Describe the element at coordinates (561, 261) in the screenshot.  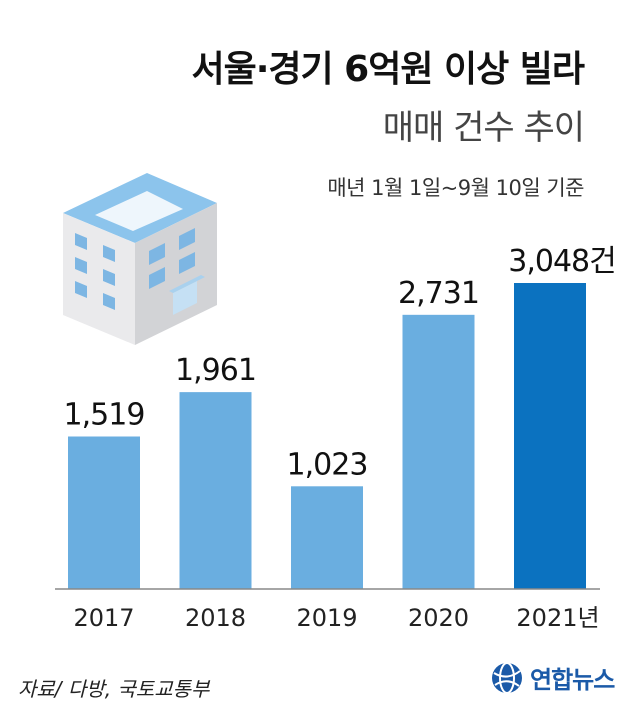
I see `value-label-2021: 3,048건` at that location.